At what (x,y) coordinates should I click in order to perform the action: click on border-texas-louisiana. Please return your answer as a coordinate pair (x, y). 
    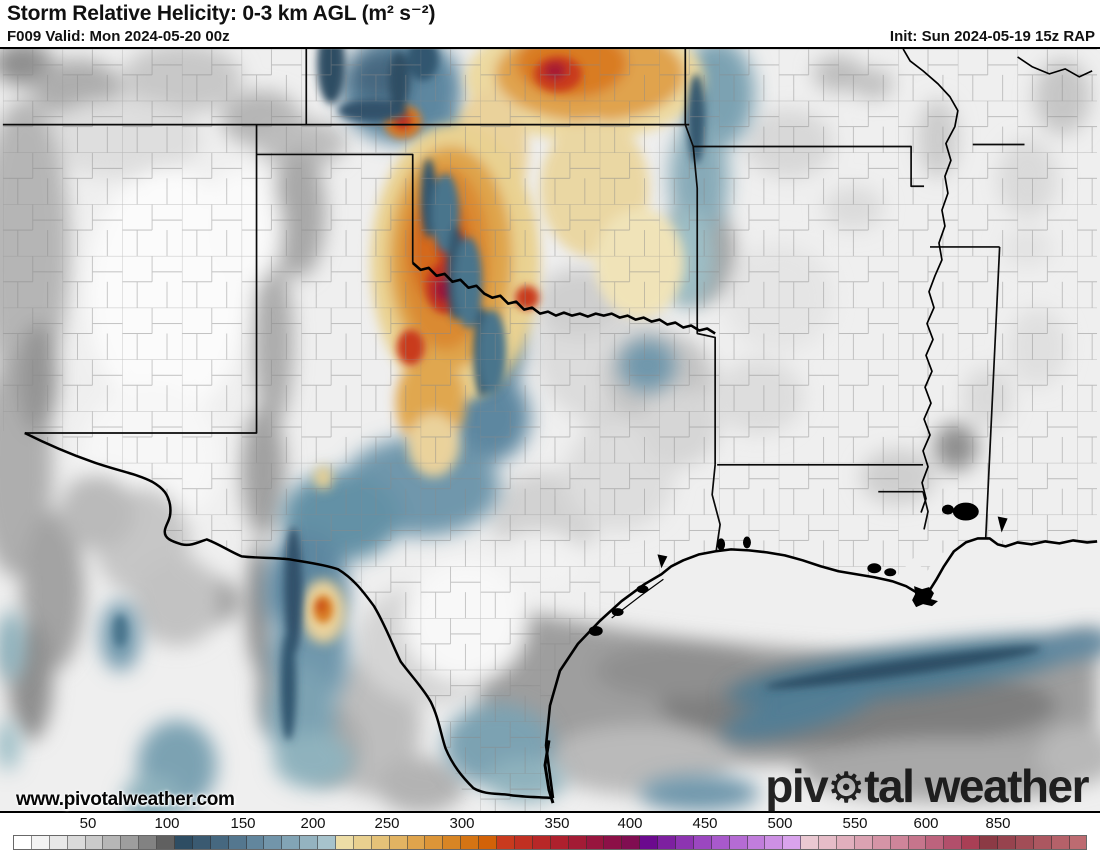
    Looking at the image, I should click on (716, 508).